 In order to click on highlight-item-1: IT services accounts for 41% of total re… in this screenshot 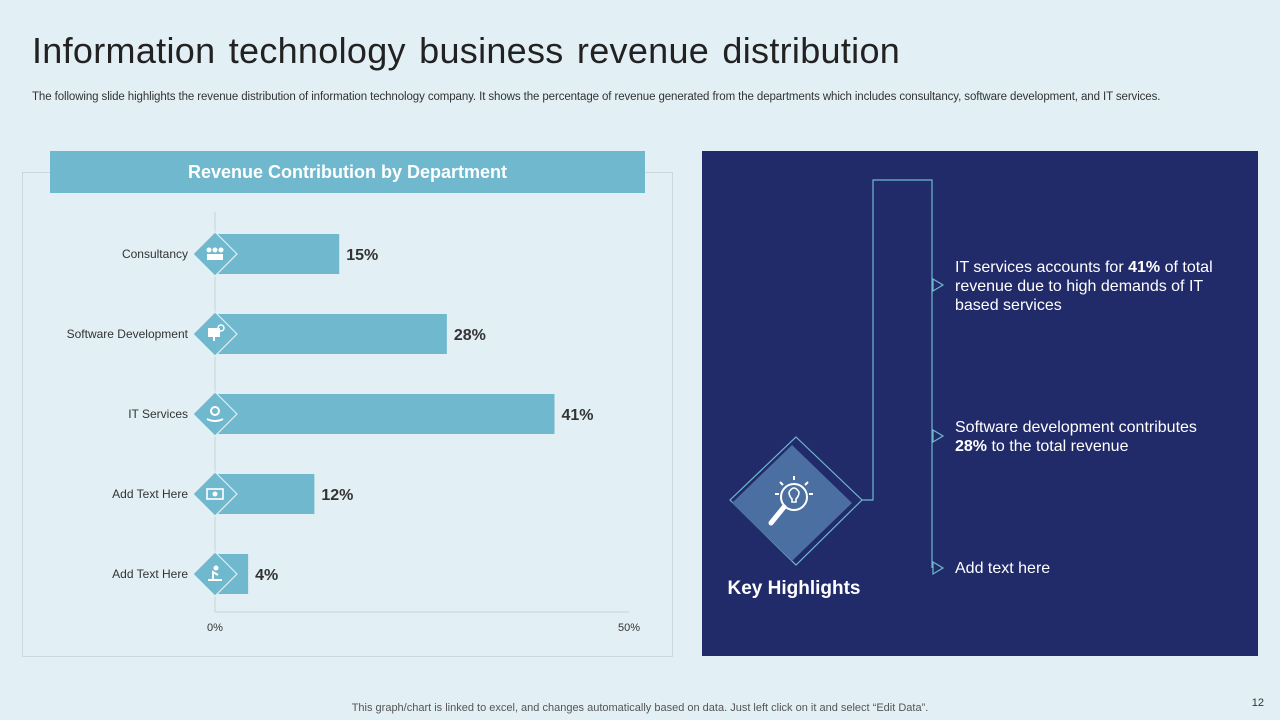, I will do `click(1084, 286)`.